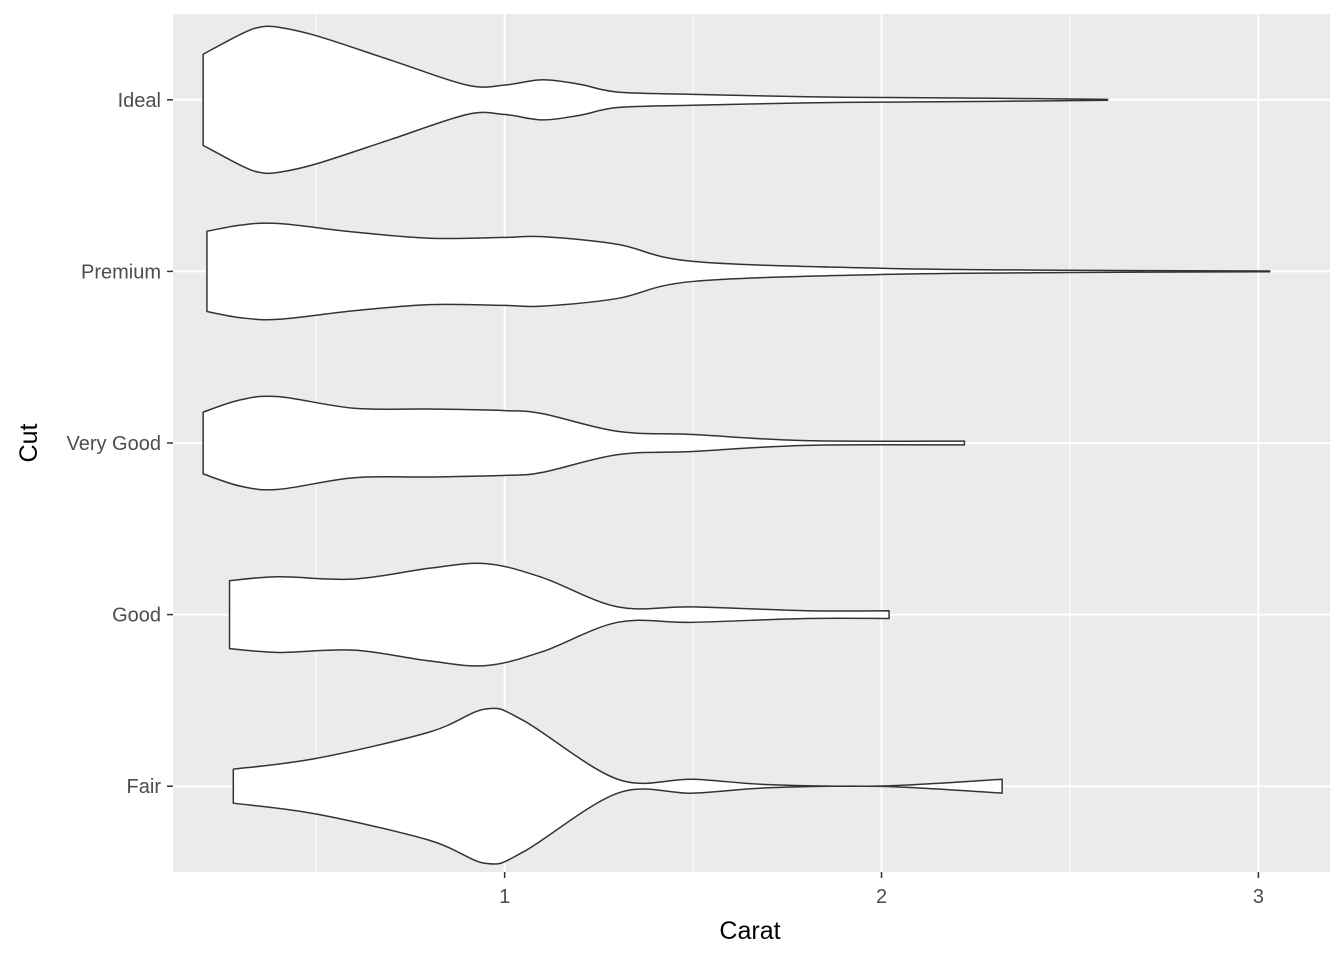 Image resolution: width=1344 pixels, height=960 pixels. What do you see at coordinates (1258, 897) in the screenshot?
I see `x-tick-label: 3` at bounding box center [1258, 897].